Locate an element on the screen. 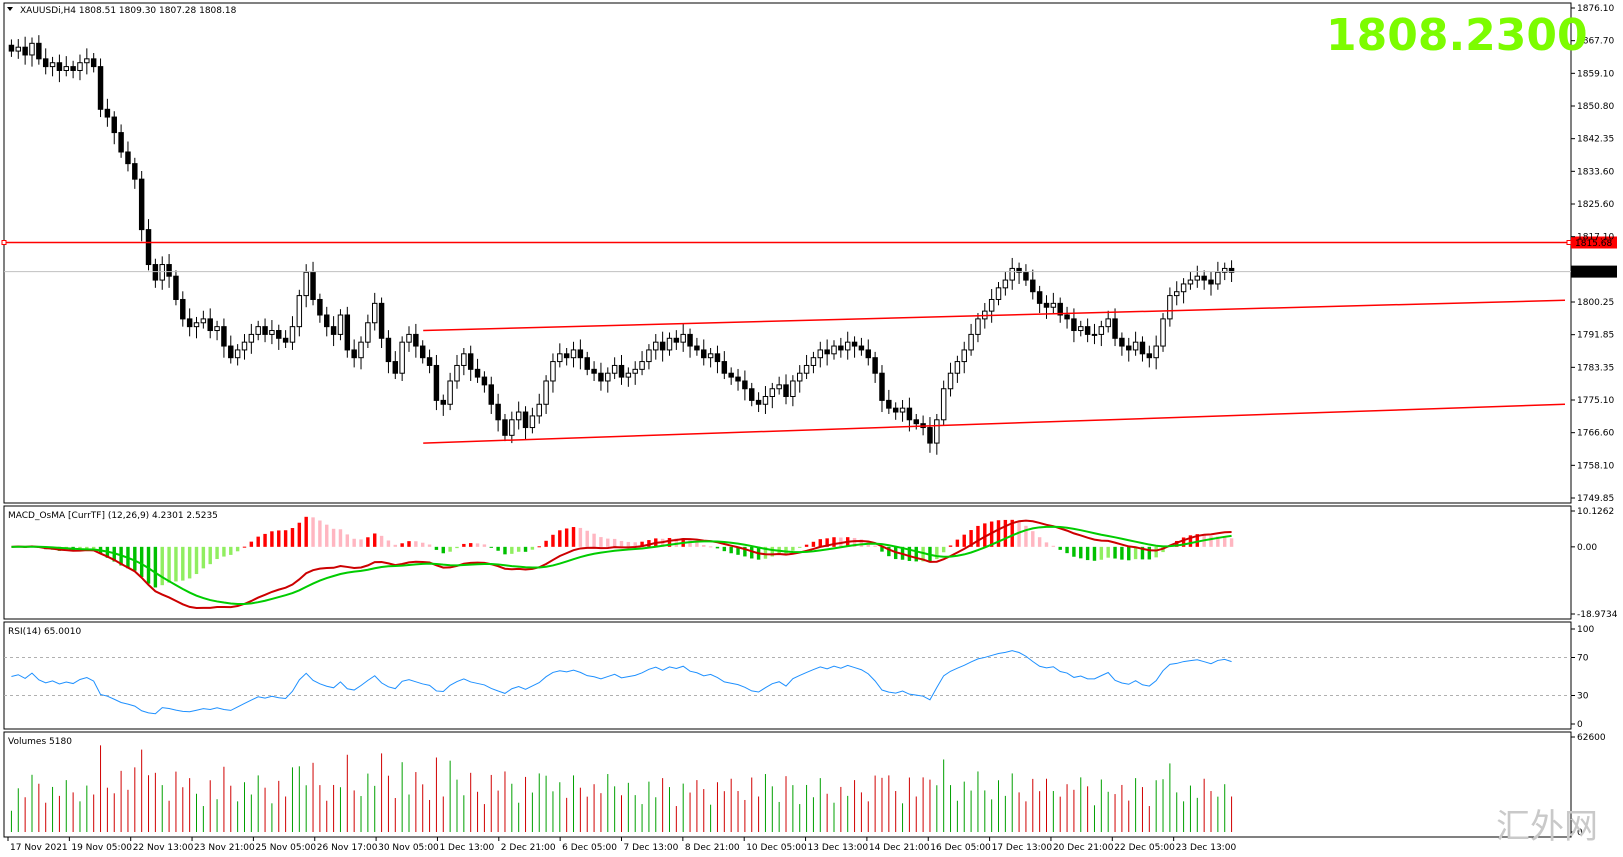 The height and width of the screenshot is (857, 1623). time-tick-label: 19 Nov 05:00 is located at coordinates (101, 848).